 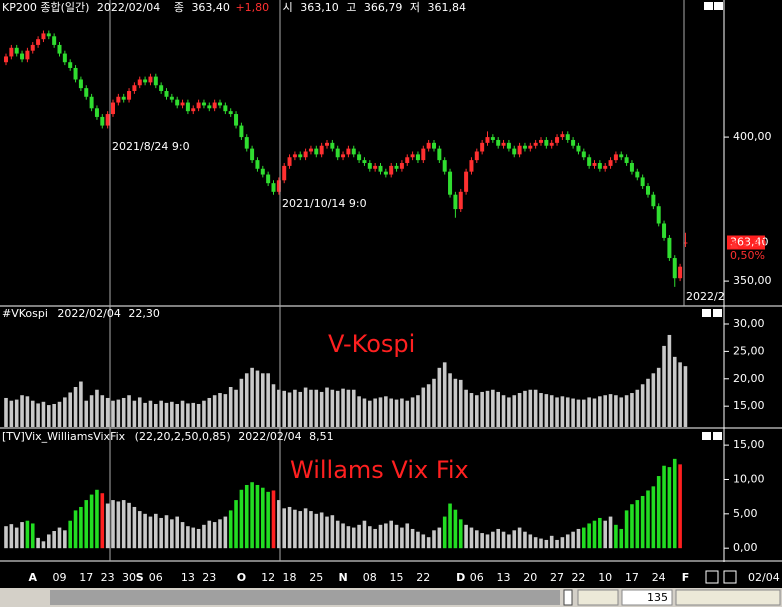 What do you see at coordinates (460, 577) in the screenshot?
I see `x-tick-label: D` at bounding box center [460, 577].